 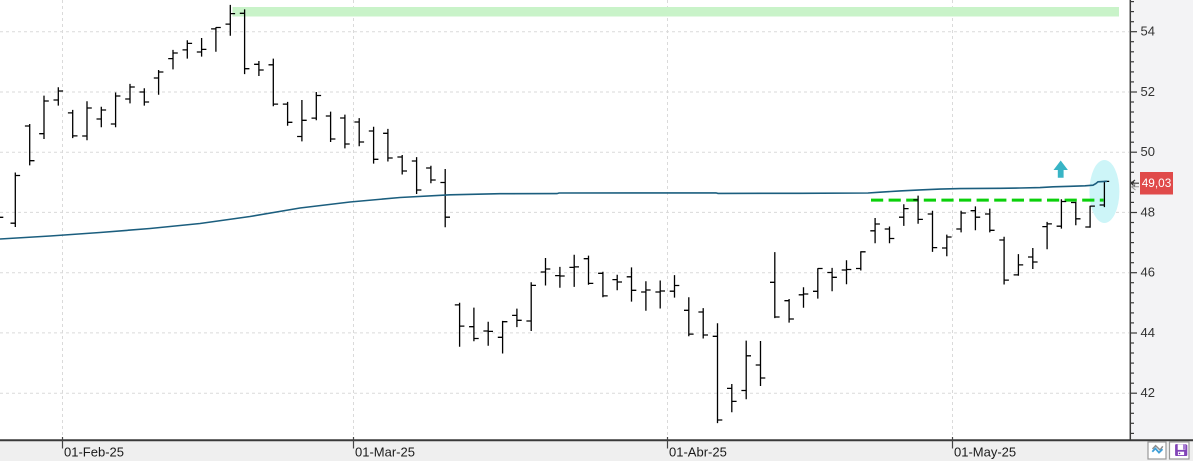 What do you see at coordinates (1157, 183) in the screenshot?
I see `svg-text: 49,03` at bounding box center [1157, 183].